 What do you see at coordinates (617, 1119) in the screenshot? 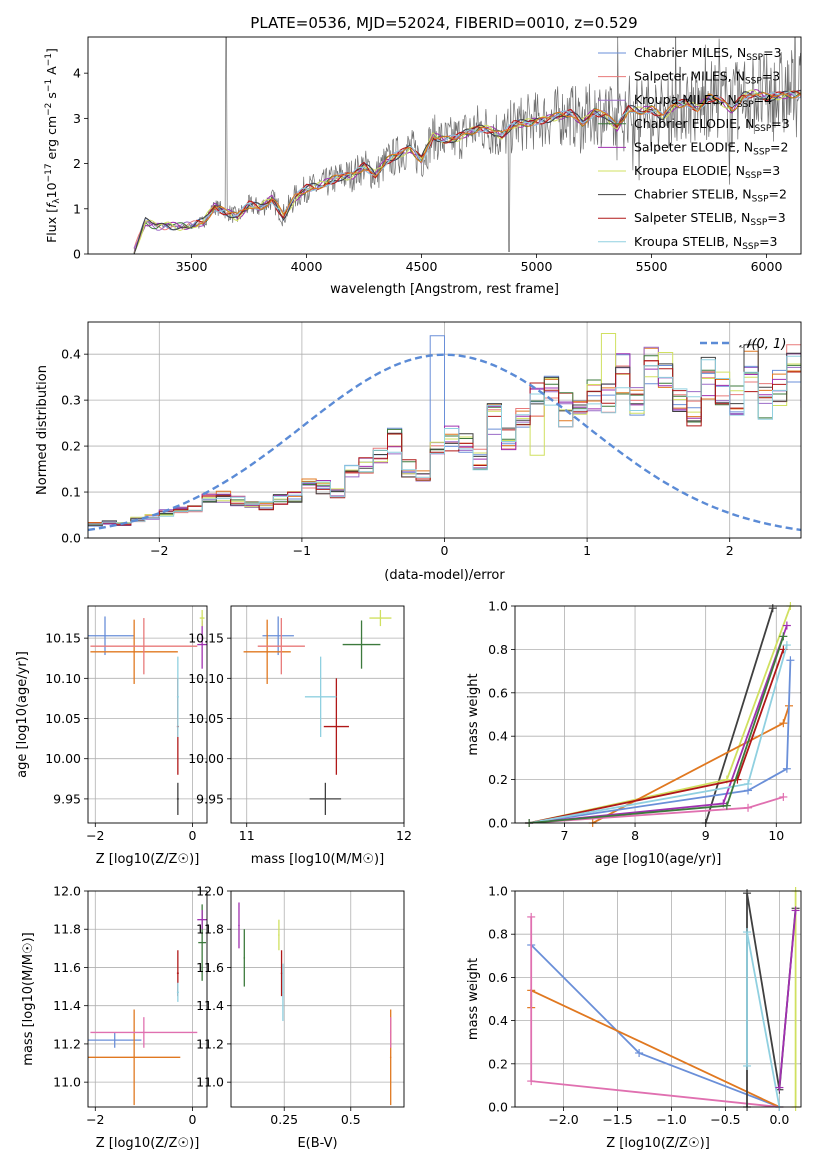
I see `x-tick-label: −1.5` at bounding box center [617, 1119].